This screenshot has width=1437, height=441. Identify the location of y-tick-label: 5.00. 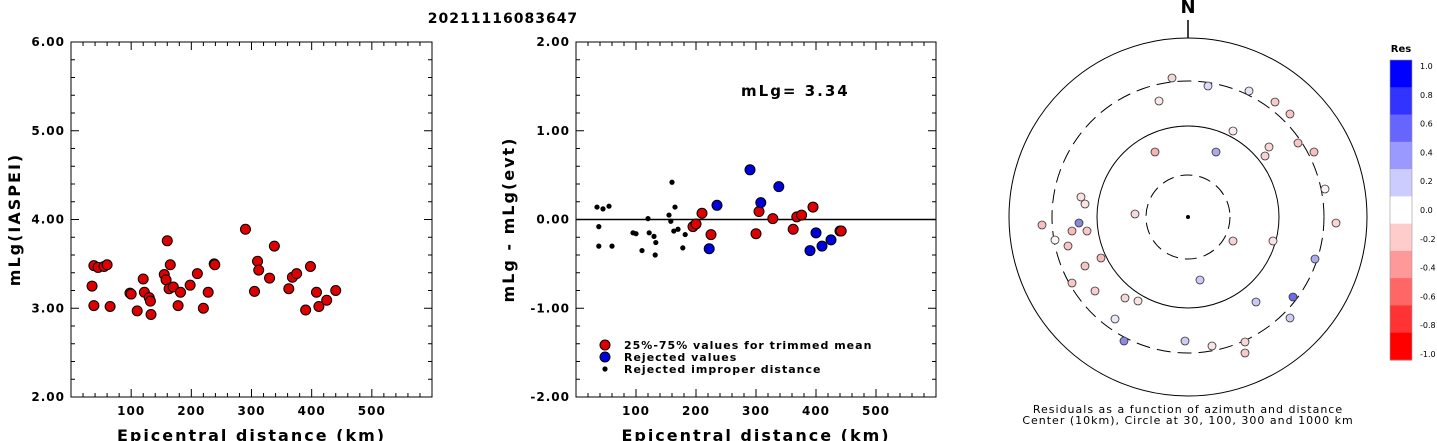
(48, 131).